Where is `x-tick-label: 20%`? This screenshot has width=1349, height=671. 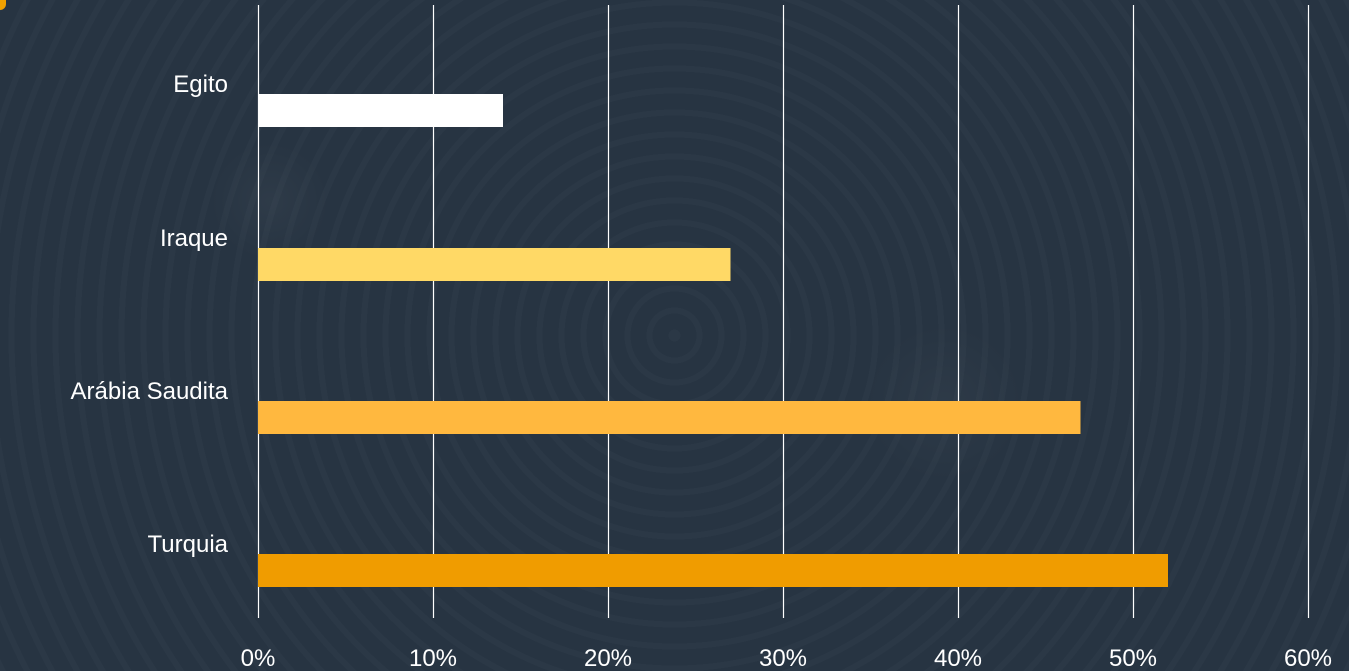
x-tick-label: 20% is located at coordinates (608, 658).